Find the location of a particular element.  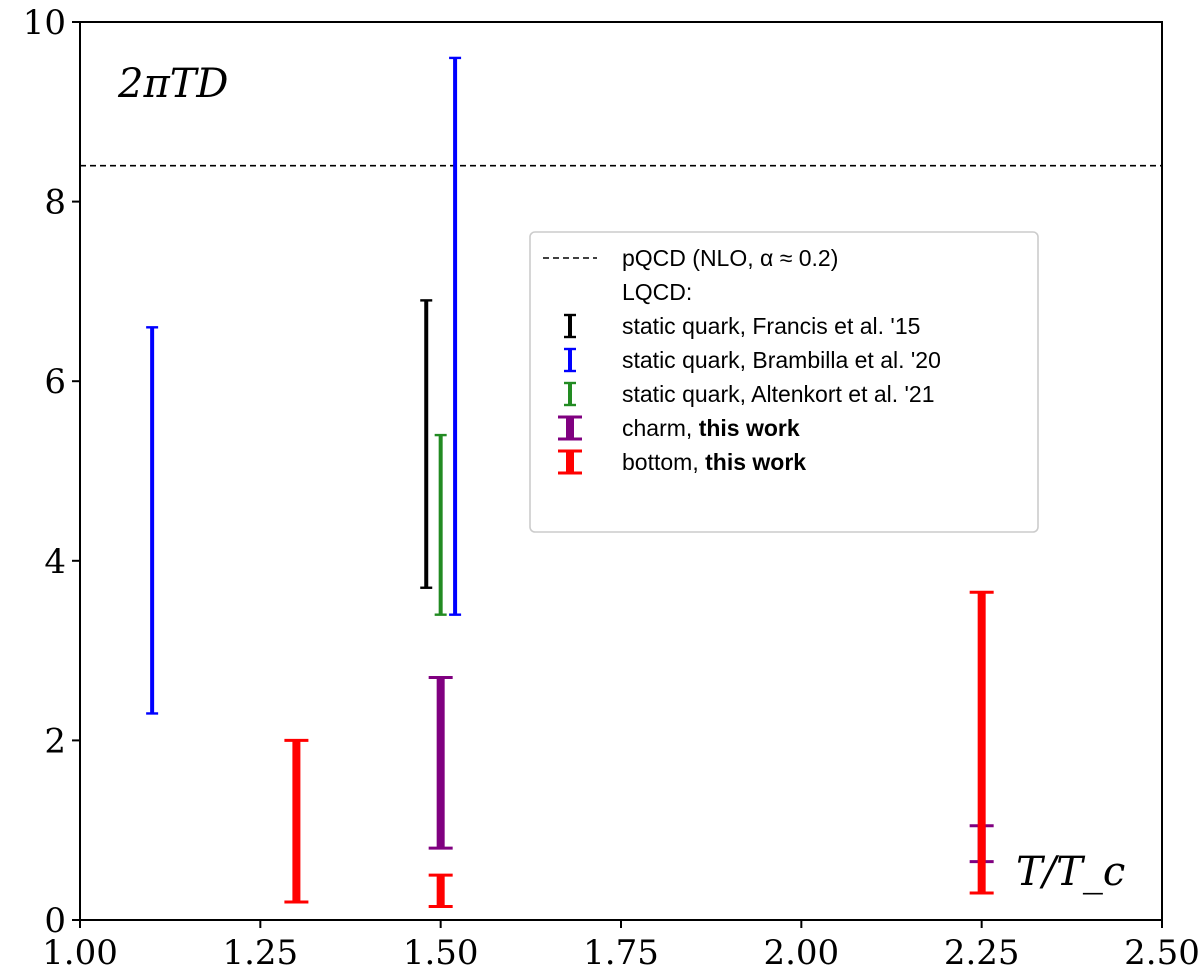

y-axis-label: 2πTD is located at coordinates (173, 84).